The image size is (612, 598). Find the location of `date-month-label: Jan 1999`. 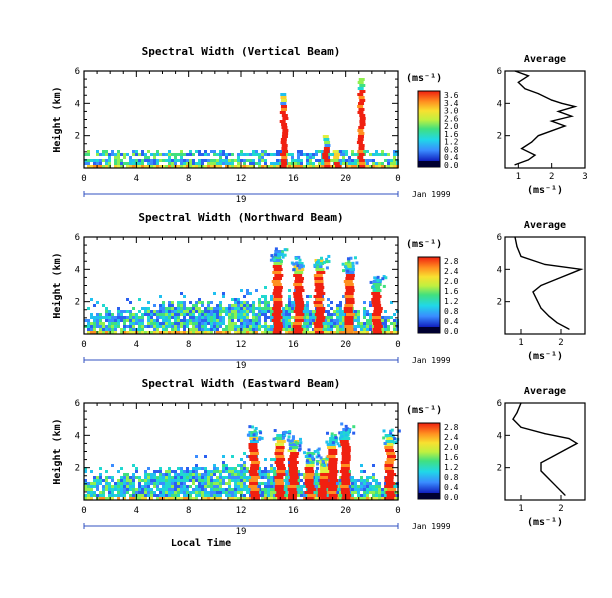

date-month-label: Jan 1999 is located at coordinates (431, 360).